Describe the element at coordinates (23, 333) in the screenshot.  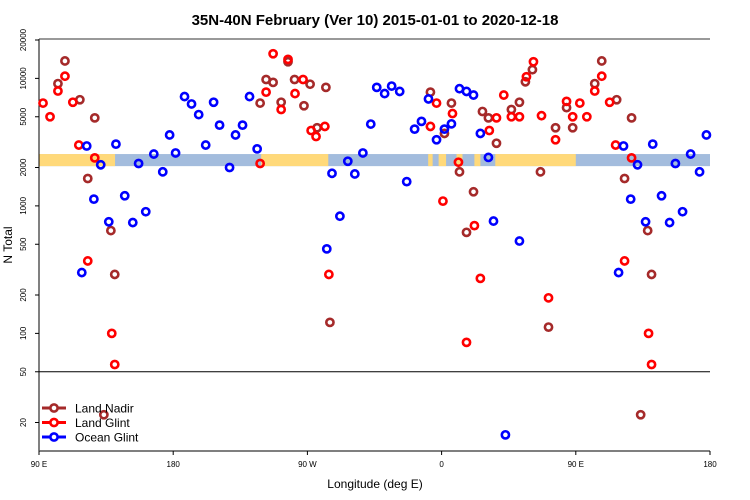
I see `y-tick-label: 100` at that location.